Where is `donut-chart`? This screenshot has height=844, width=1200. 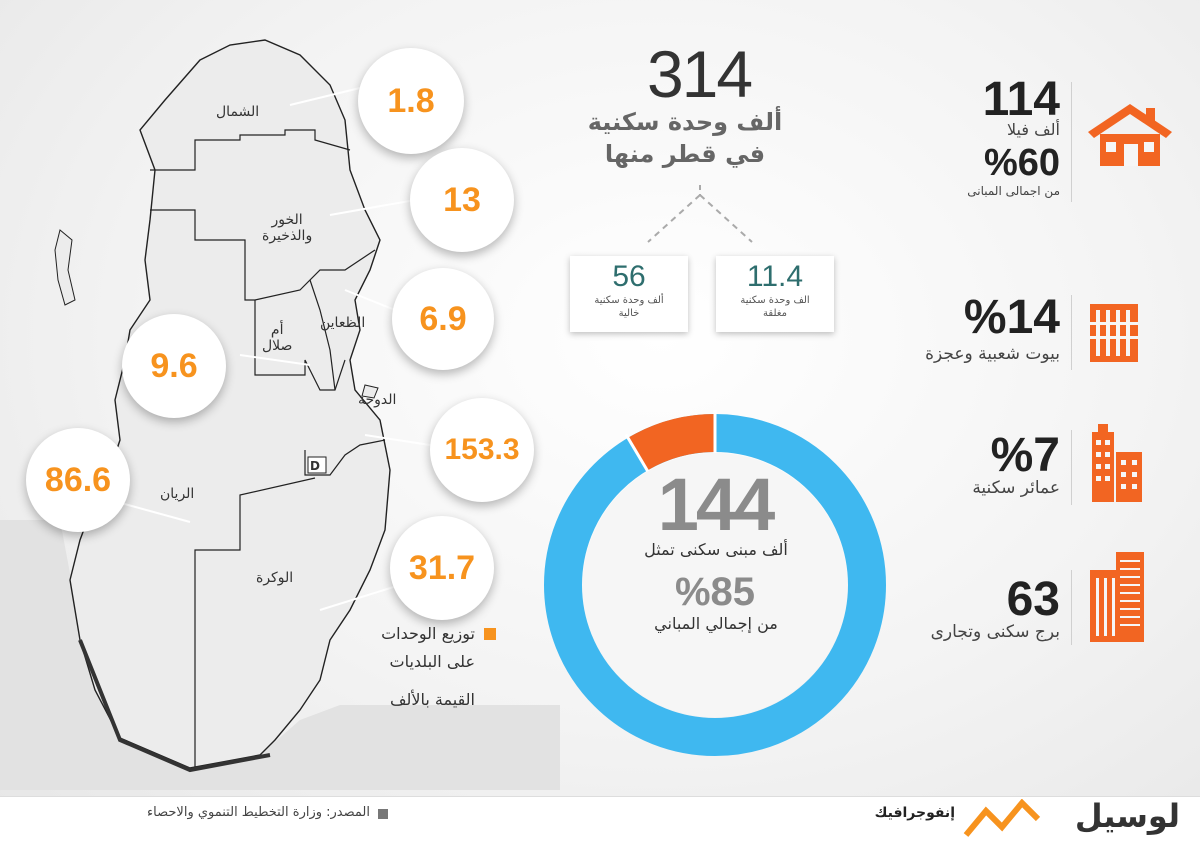
donut-chart is located at coordinates (715, 583).